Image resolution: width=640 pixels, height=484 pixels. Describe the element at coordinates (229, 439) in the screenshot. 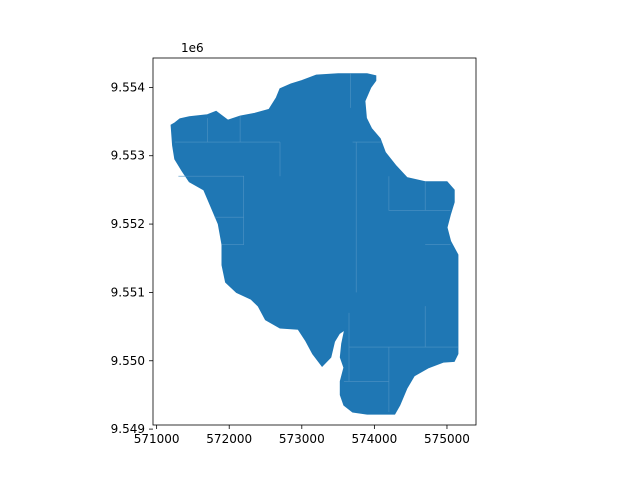

I see `x-tick-label: 572000` at that location.